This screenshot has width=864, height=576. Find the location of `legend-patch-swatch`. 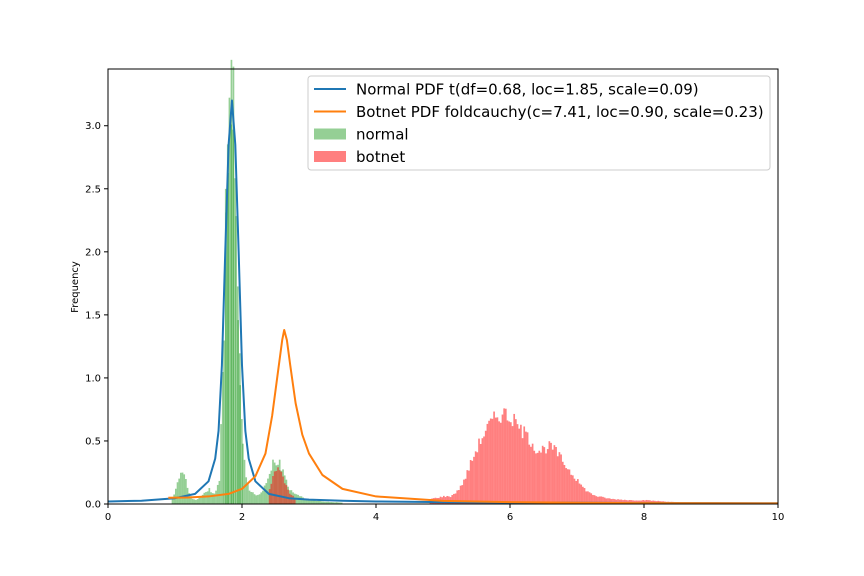

legend-patch-swatch is located at coordinates (330, 134).